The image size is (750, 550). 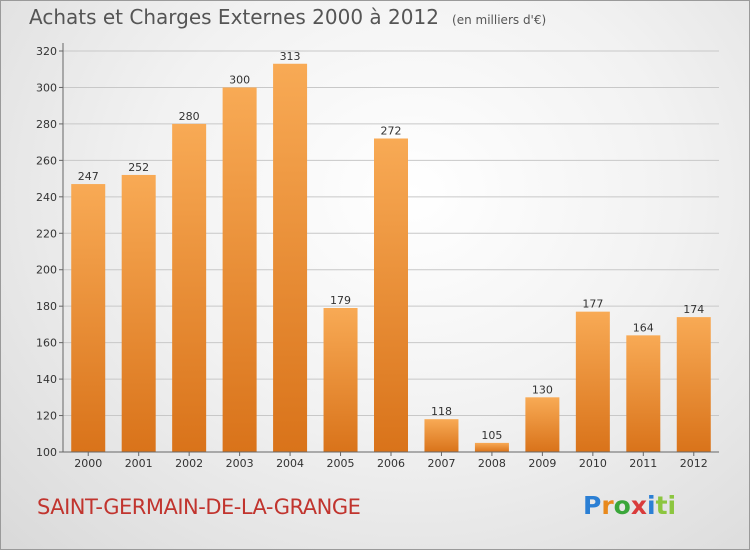 What do you see at coordinates (46, 51) in the screenshot?
I see `y-tick-label: 320` at bounding box center [46, 51].